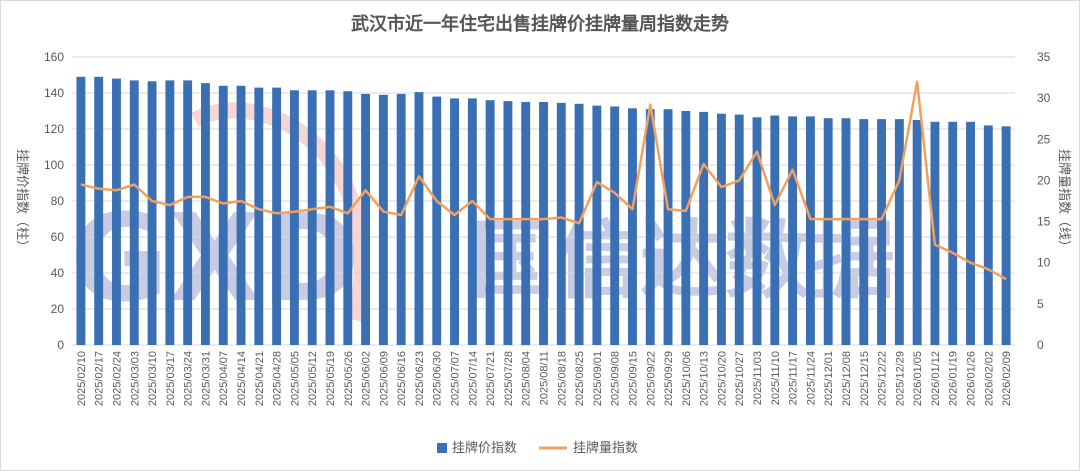  I want to click on y-right-tick-label: 30, so click(1044, 98).